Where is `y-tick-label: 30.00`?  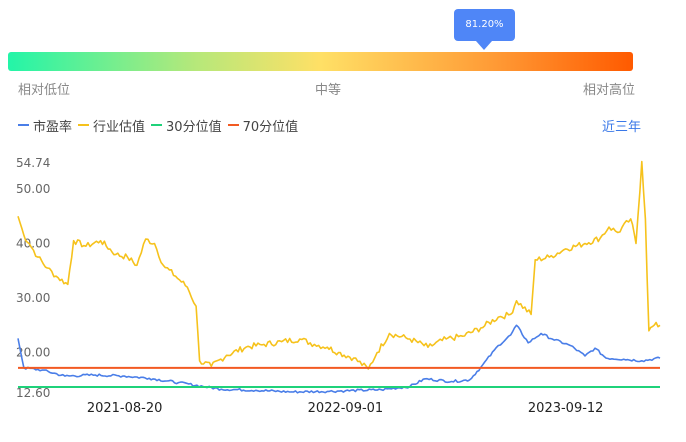
y-tick-label: 30.00 is located at coordinates (33, 298).